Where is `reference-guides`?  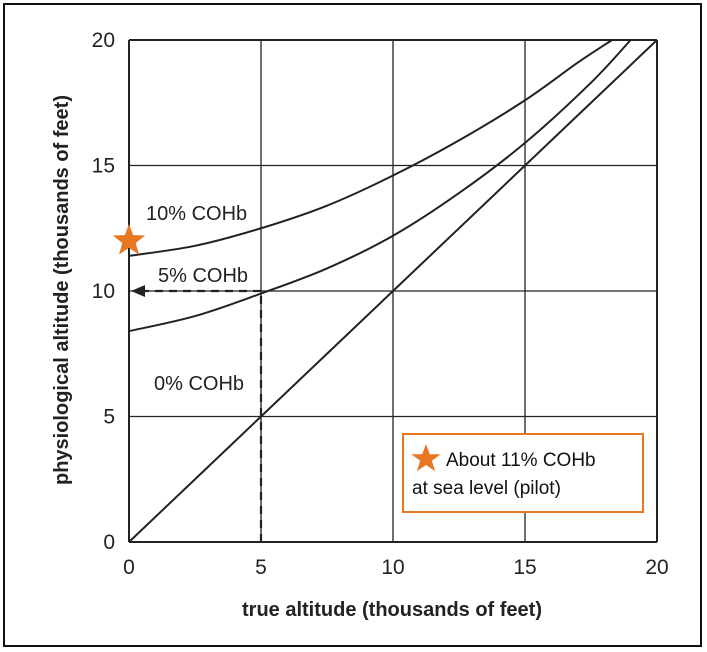
reference-guides is located at coordinates (197, 413).